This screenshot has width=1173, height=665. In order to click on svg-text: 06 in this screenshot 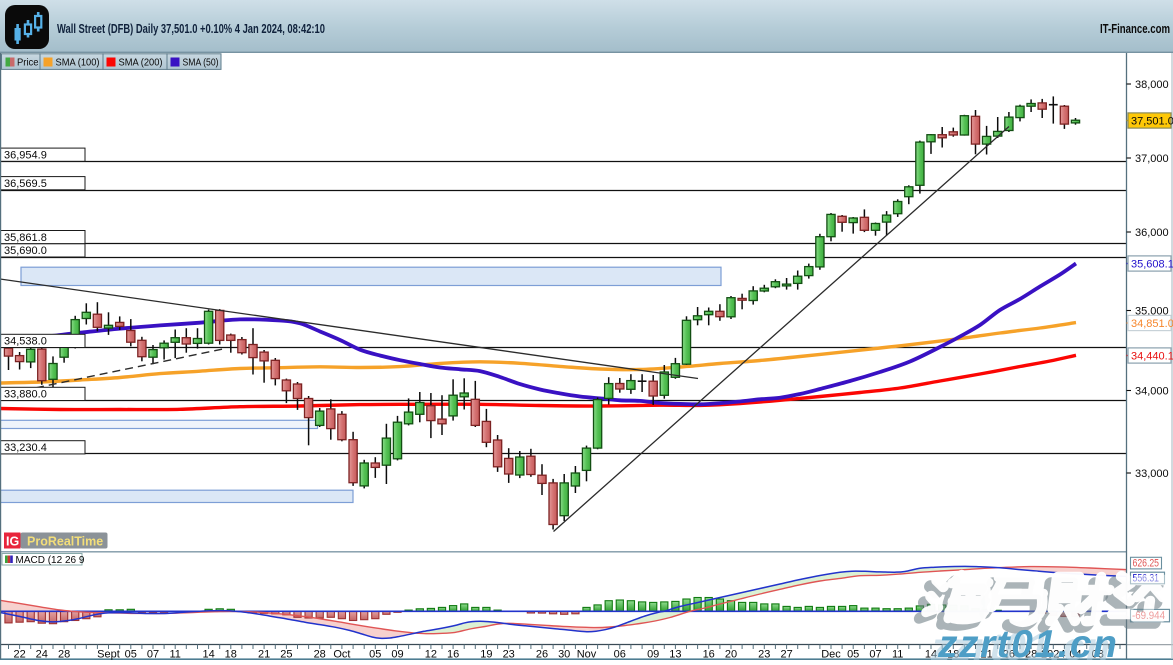, I will do `click(620, 655)`.